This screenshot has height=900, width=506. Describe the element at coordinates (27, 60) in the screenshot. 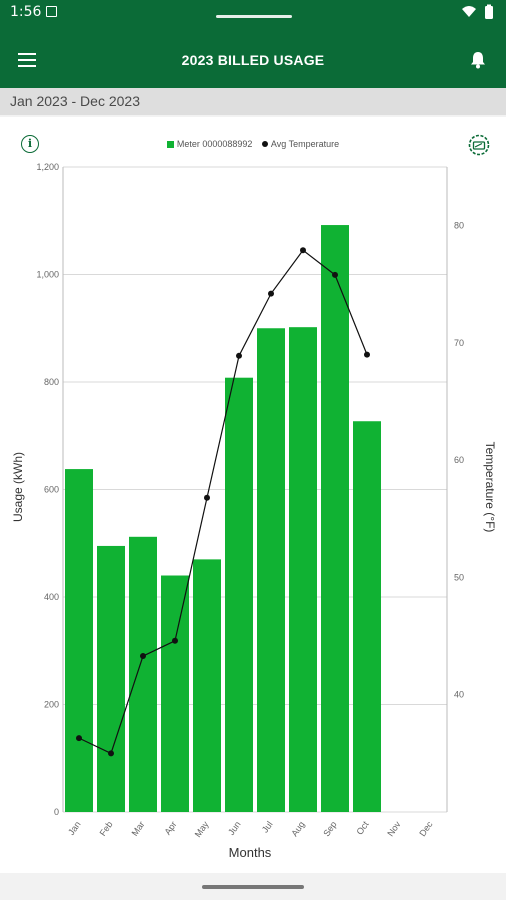

I see `menu-icon` at that location.